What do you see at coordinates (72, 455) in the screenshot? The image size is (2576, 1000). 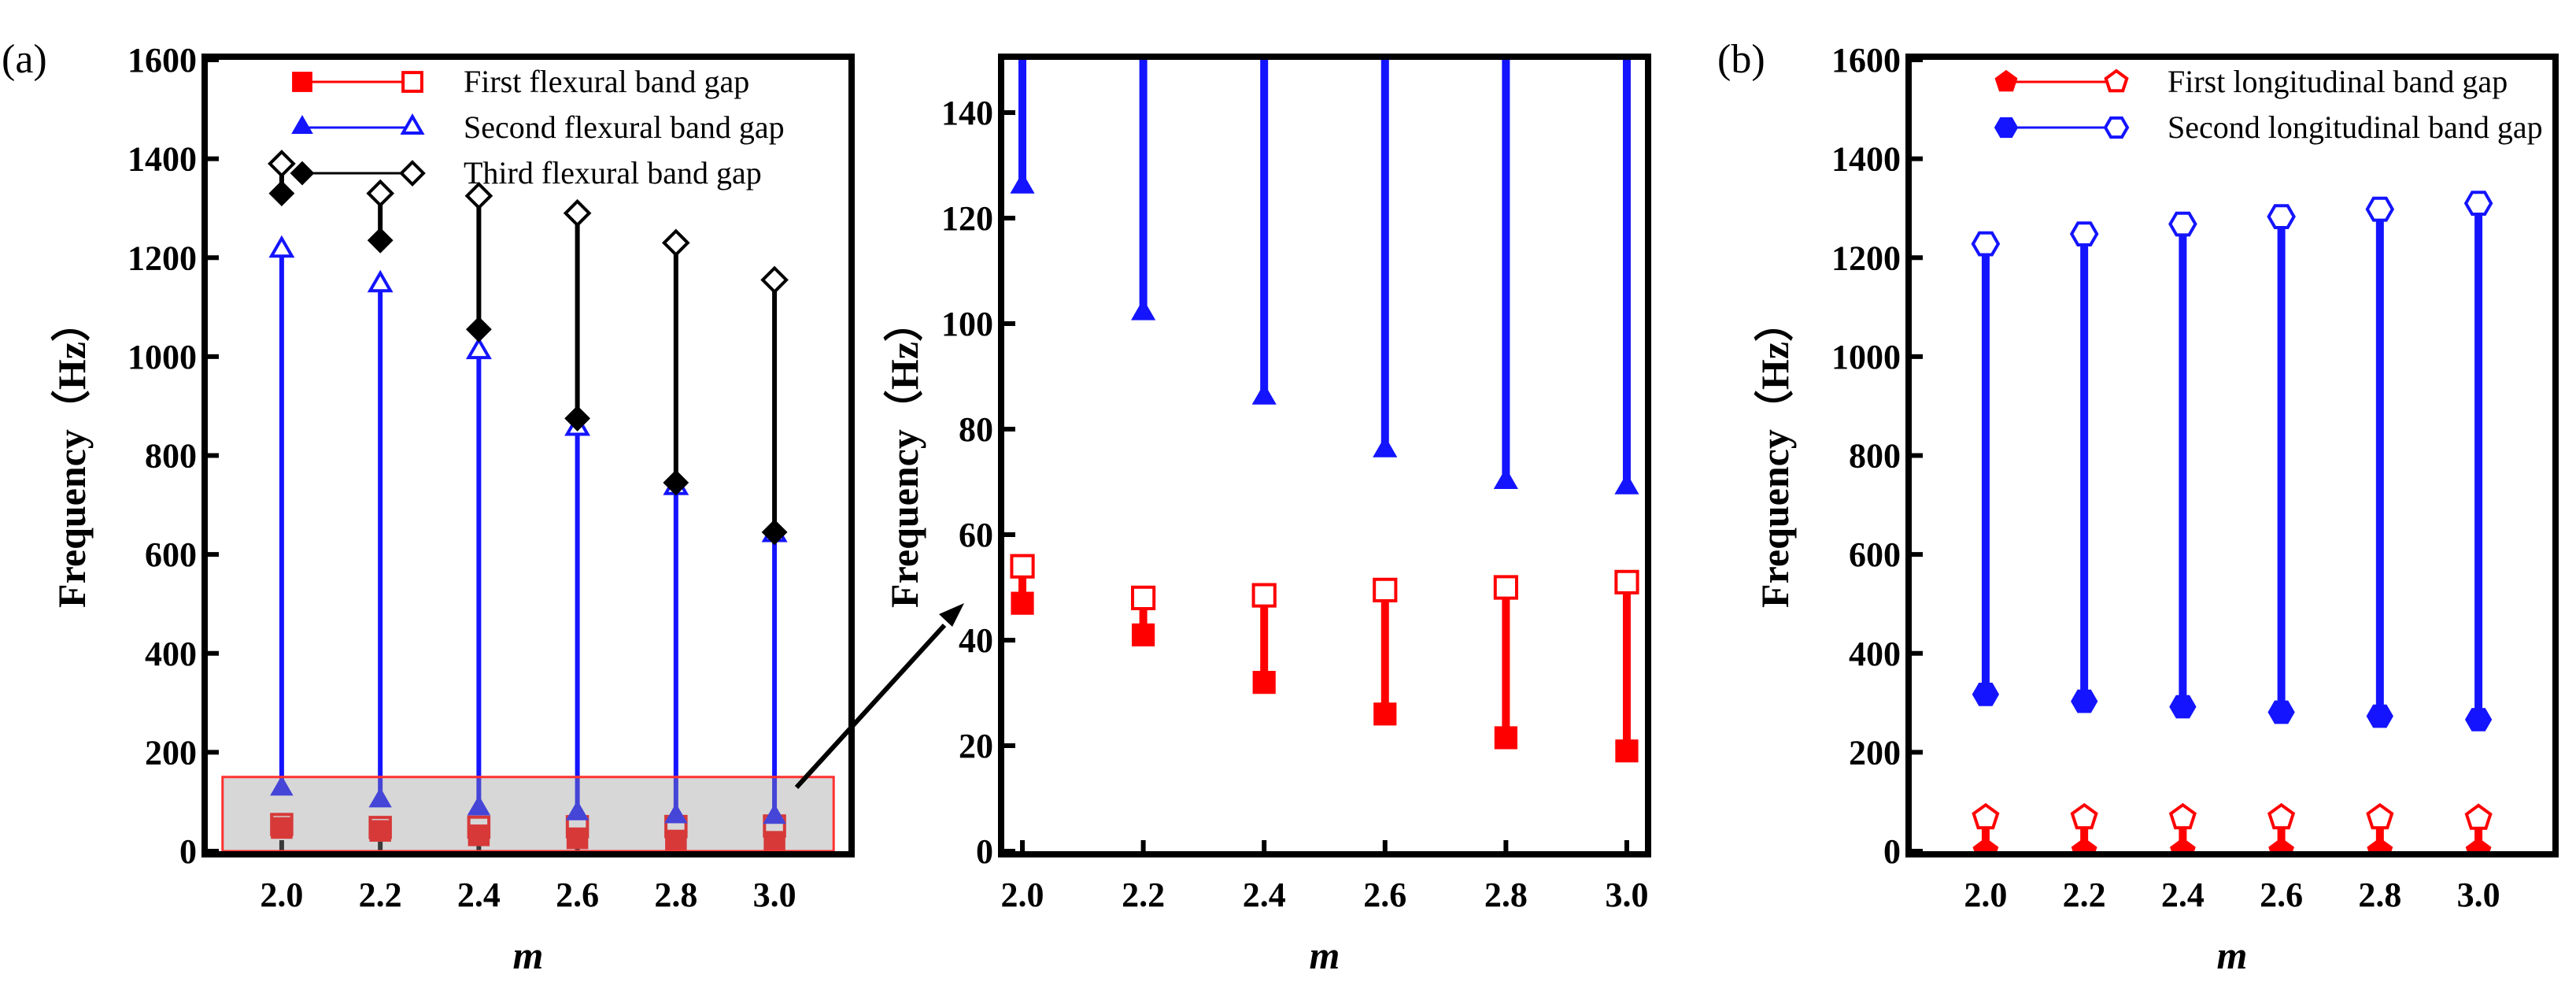 I see `panel-a-y-axis-label: Frequency（Hz）` at bounding box center [72, 455].